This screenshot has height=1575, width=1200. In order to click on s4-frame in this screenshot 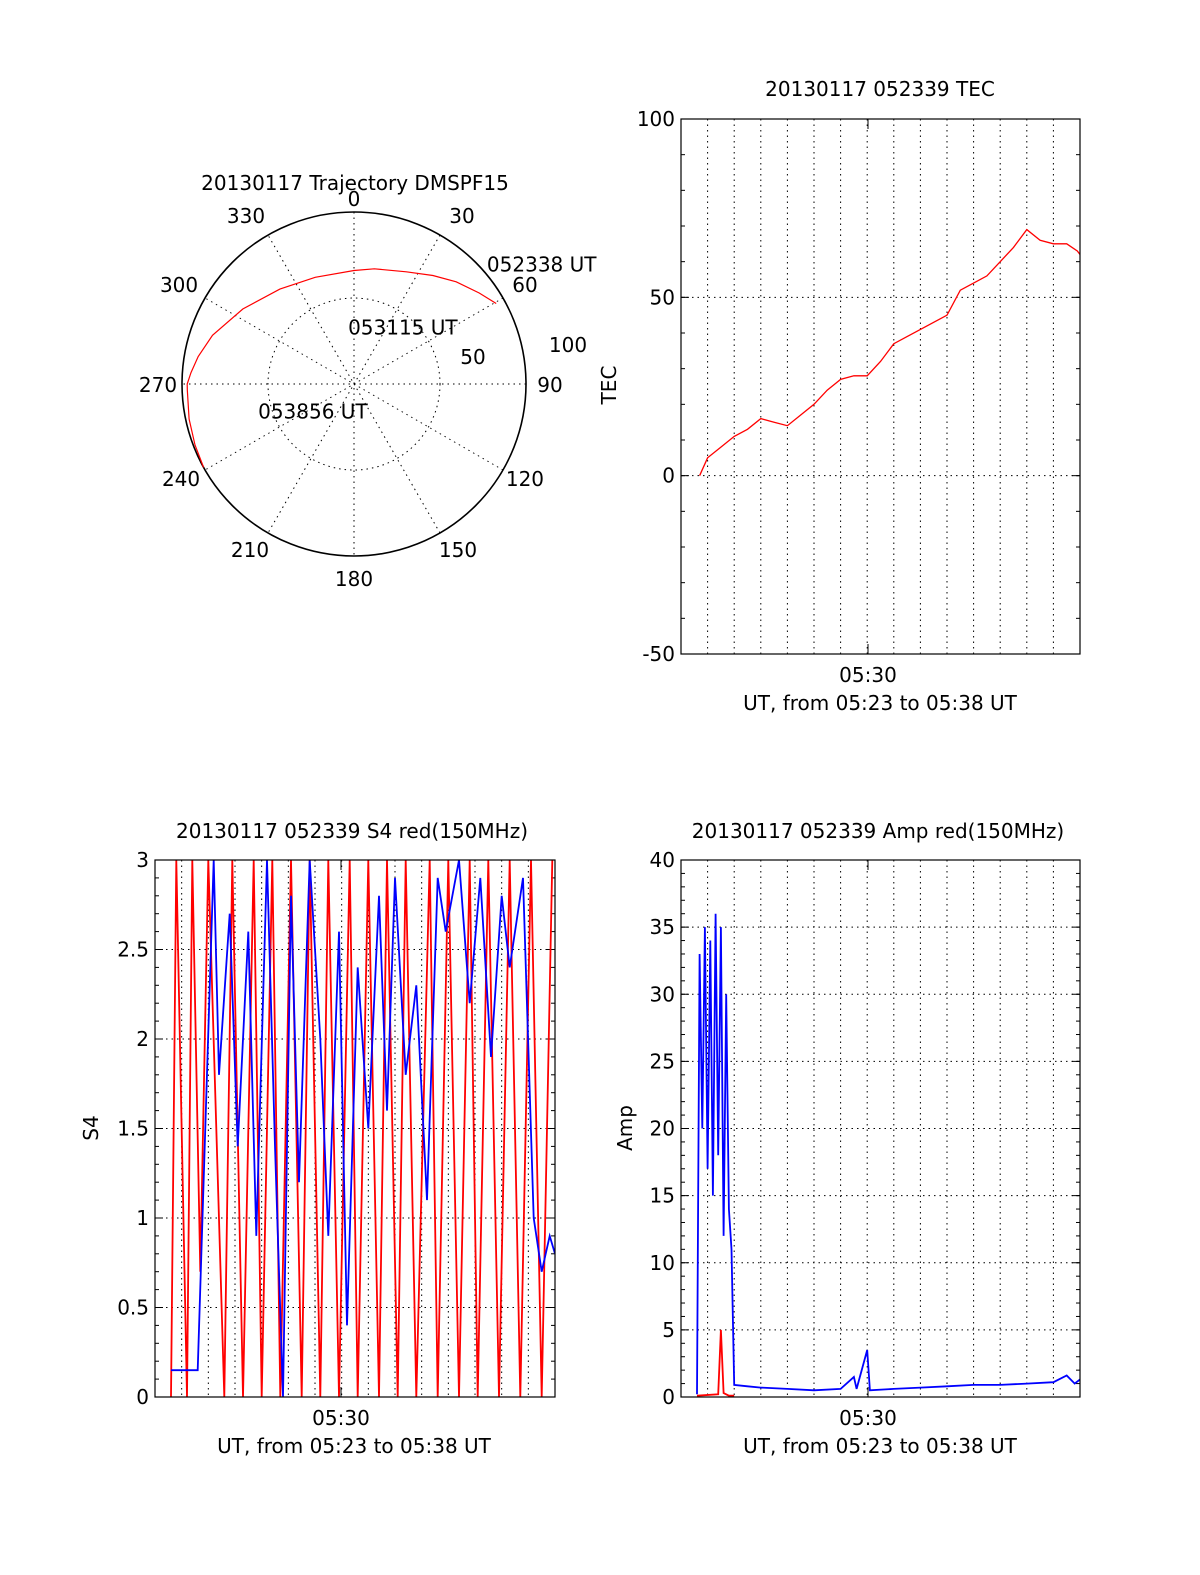, I will do `click(355, 1128)`.